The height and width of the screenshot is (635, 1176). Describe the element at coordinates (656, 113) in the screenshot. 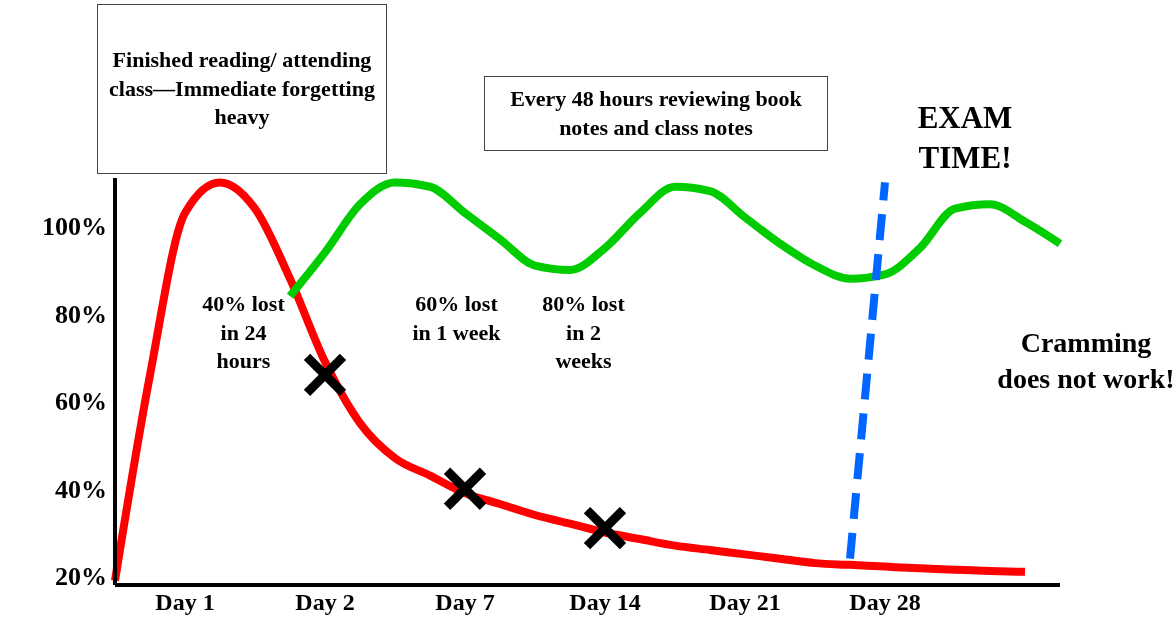

I see `text: Every 48 hours reviewing book notes and class notes` at that location.